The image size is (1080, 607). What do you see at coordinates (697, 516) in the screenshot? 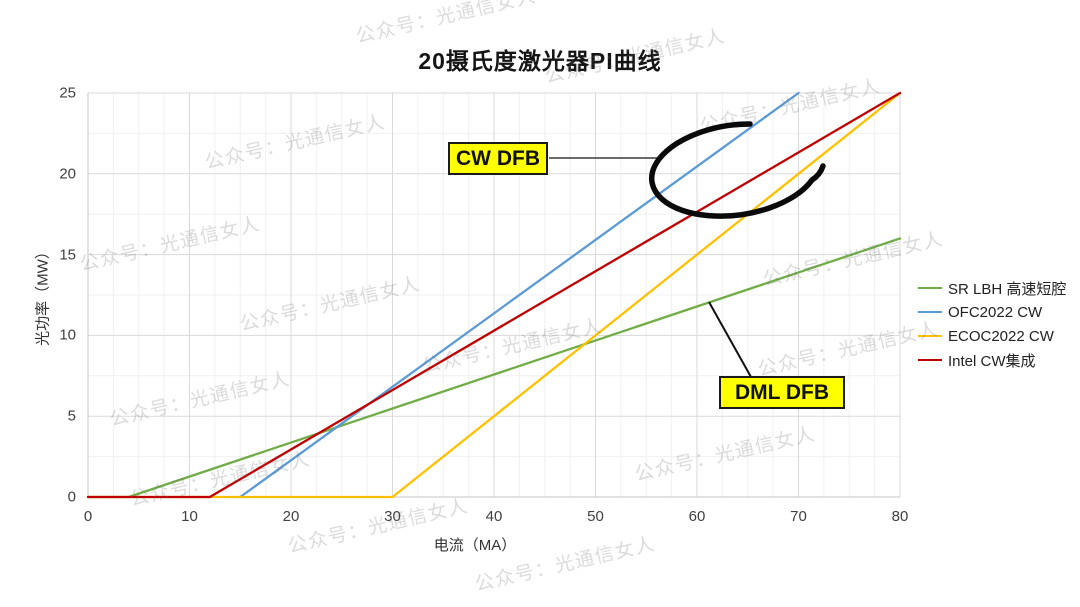
I see `x-tick-label: 60` at bounding box center [697, 516].